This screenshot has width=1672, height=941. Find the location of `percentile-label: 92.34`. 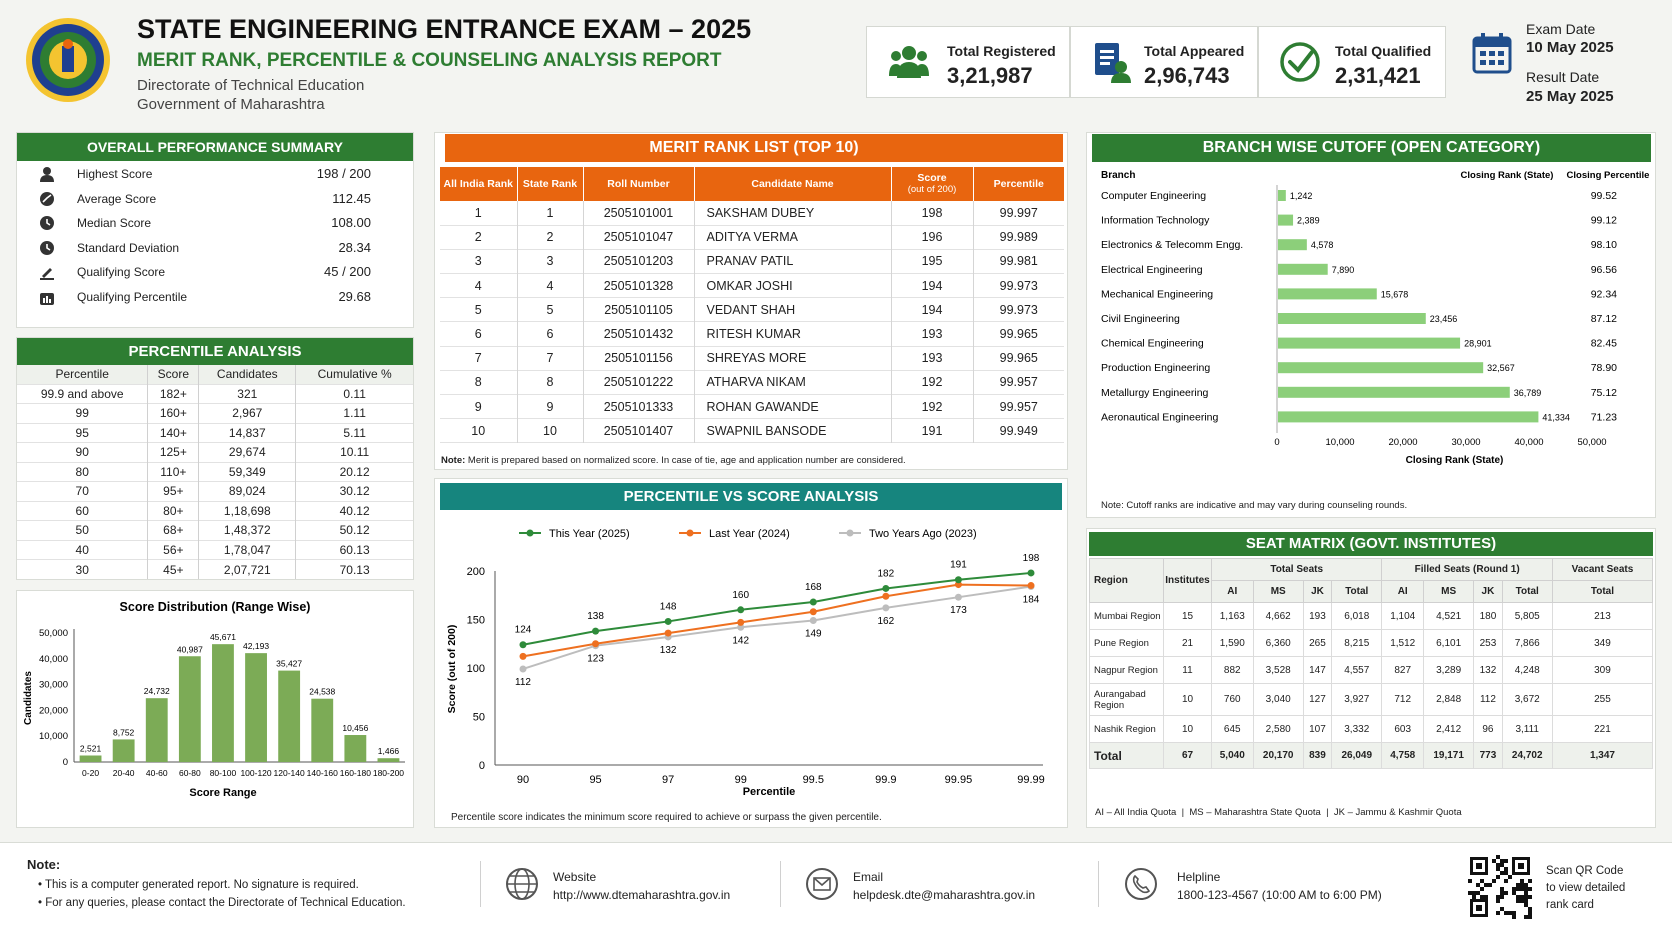

percentile-label: 92.34 is located at coordinates (1604, 294).